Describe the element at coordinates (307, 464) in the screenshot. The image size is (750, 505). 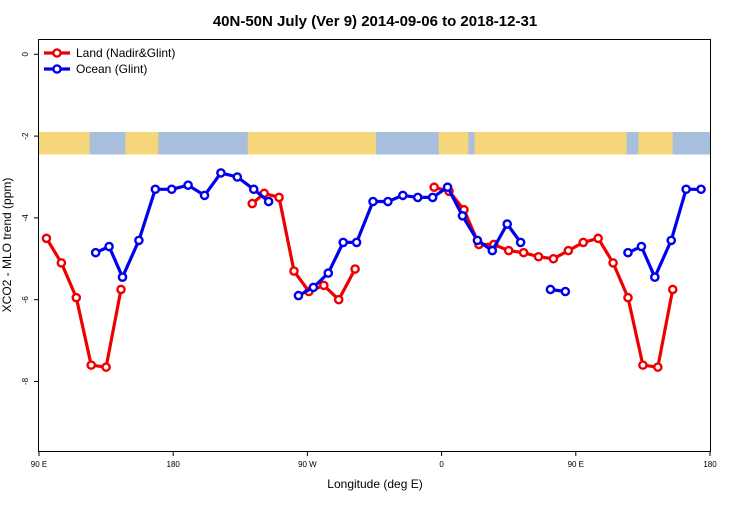
I see `x-tick-label: 90 W` at that location.